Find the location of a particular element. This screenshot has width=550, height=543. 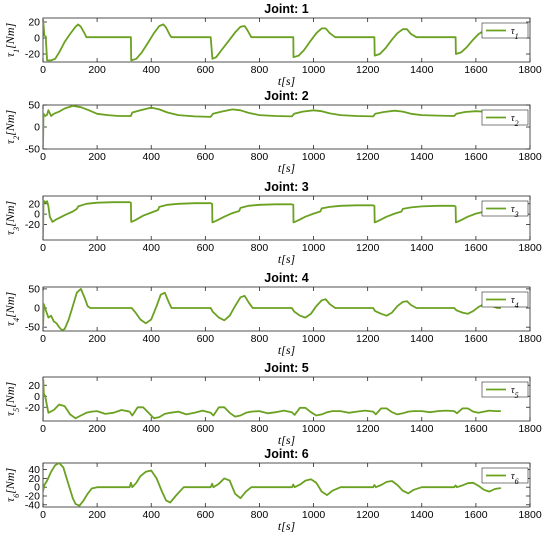

legend-label: τ3 is located at coordinates (515, 211).